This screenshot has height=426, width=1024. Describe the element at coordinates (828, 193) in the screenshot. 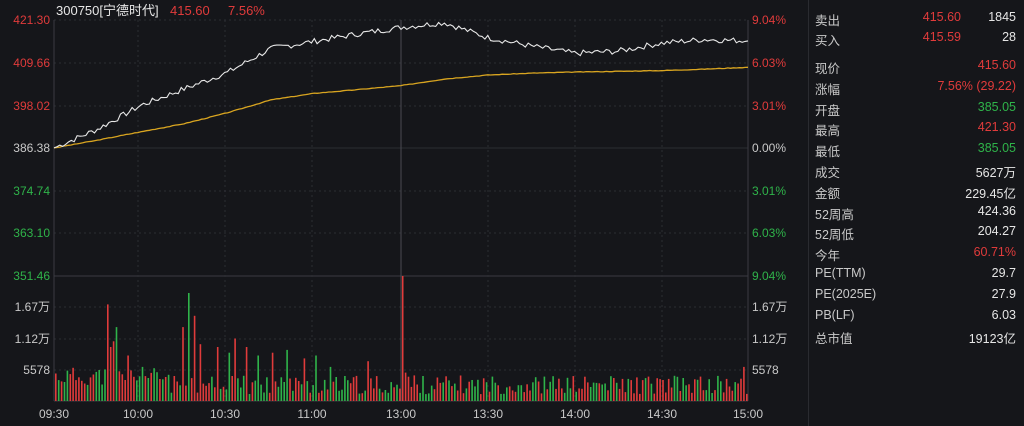

I see `quote-label: 金额` at that location.